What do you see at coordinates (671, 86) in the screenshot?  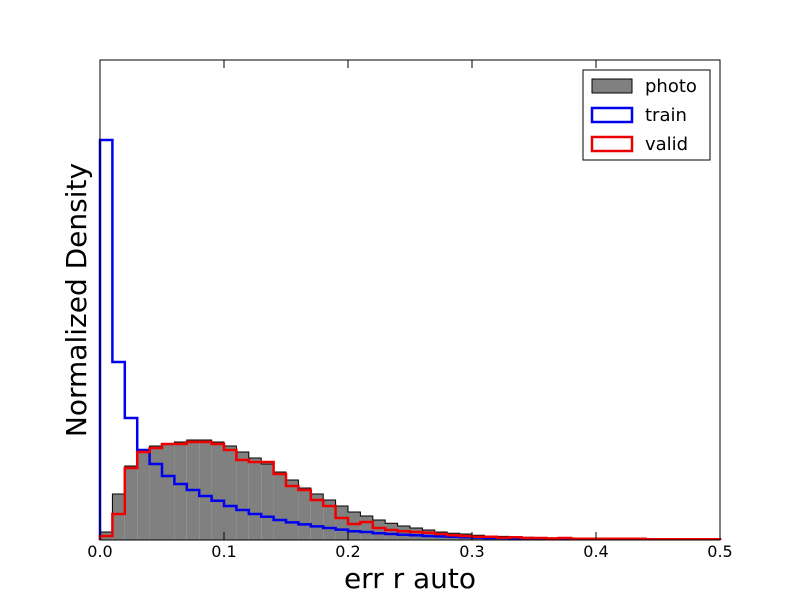 I see `legend-label-photo: photo` at bounding box center [671, 86].